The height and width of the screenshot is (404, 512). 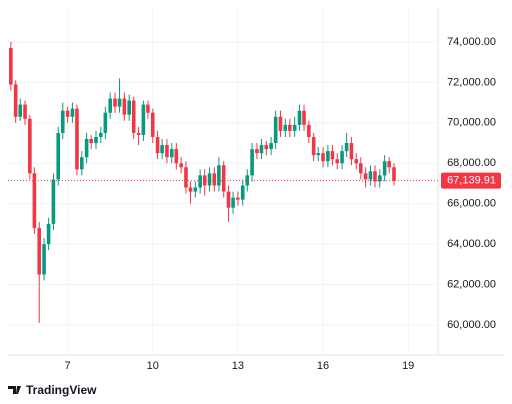 What do you see at coordinates (471, 123) in the screenshot?
I see `y-tick-label: 70,000.00` at bounding box center [471, 123].